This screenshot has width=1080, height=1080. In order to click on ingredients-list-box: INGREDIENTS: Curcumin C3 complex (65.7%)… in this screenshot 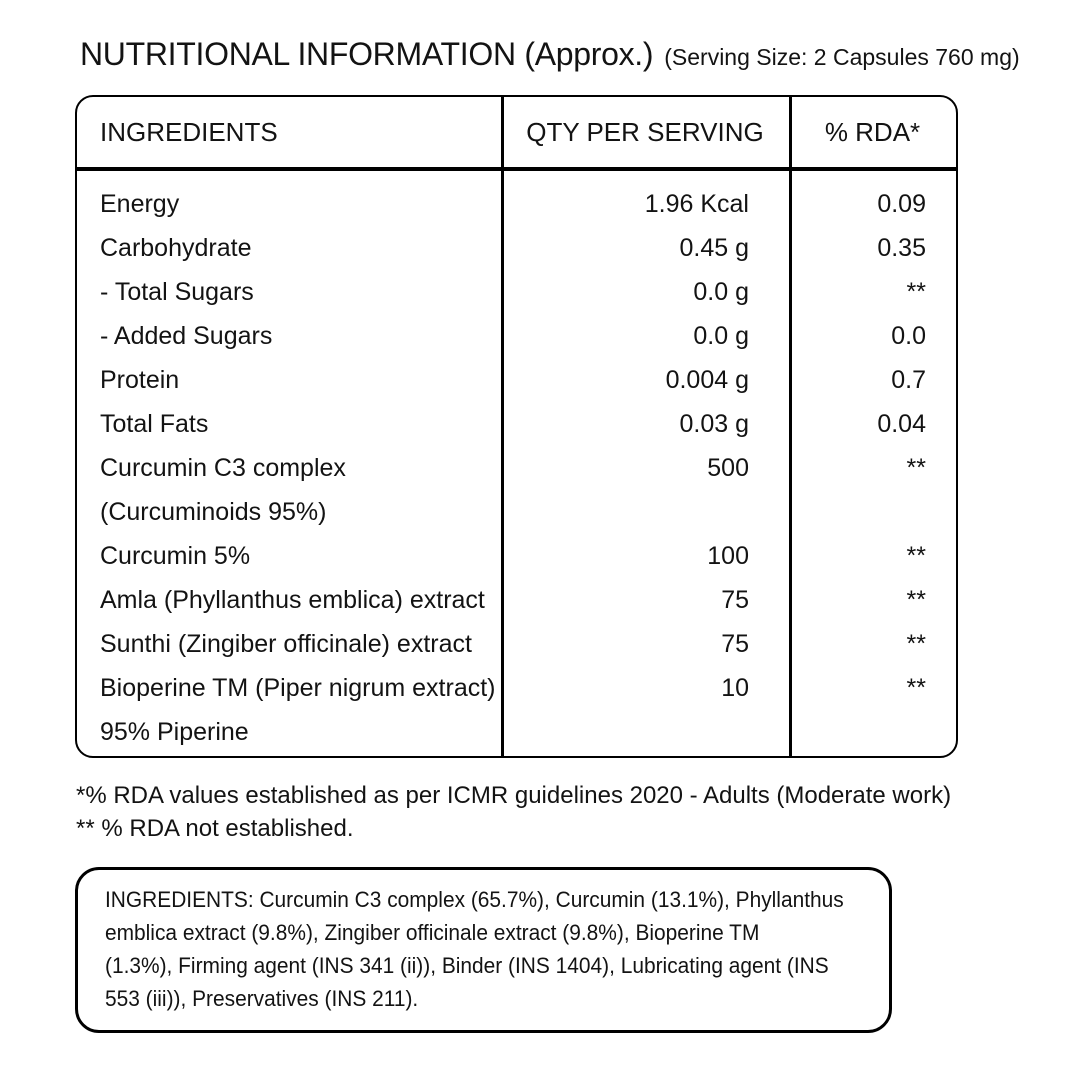, I will do `click(483, 950)`.